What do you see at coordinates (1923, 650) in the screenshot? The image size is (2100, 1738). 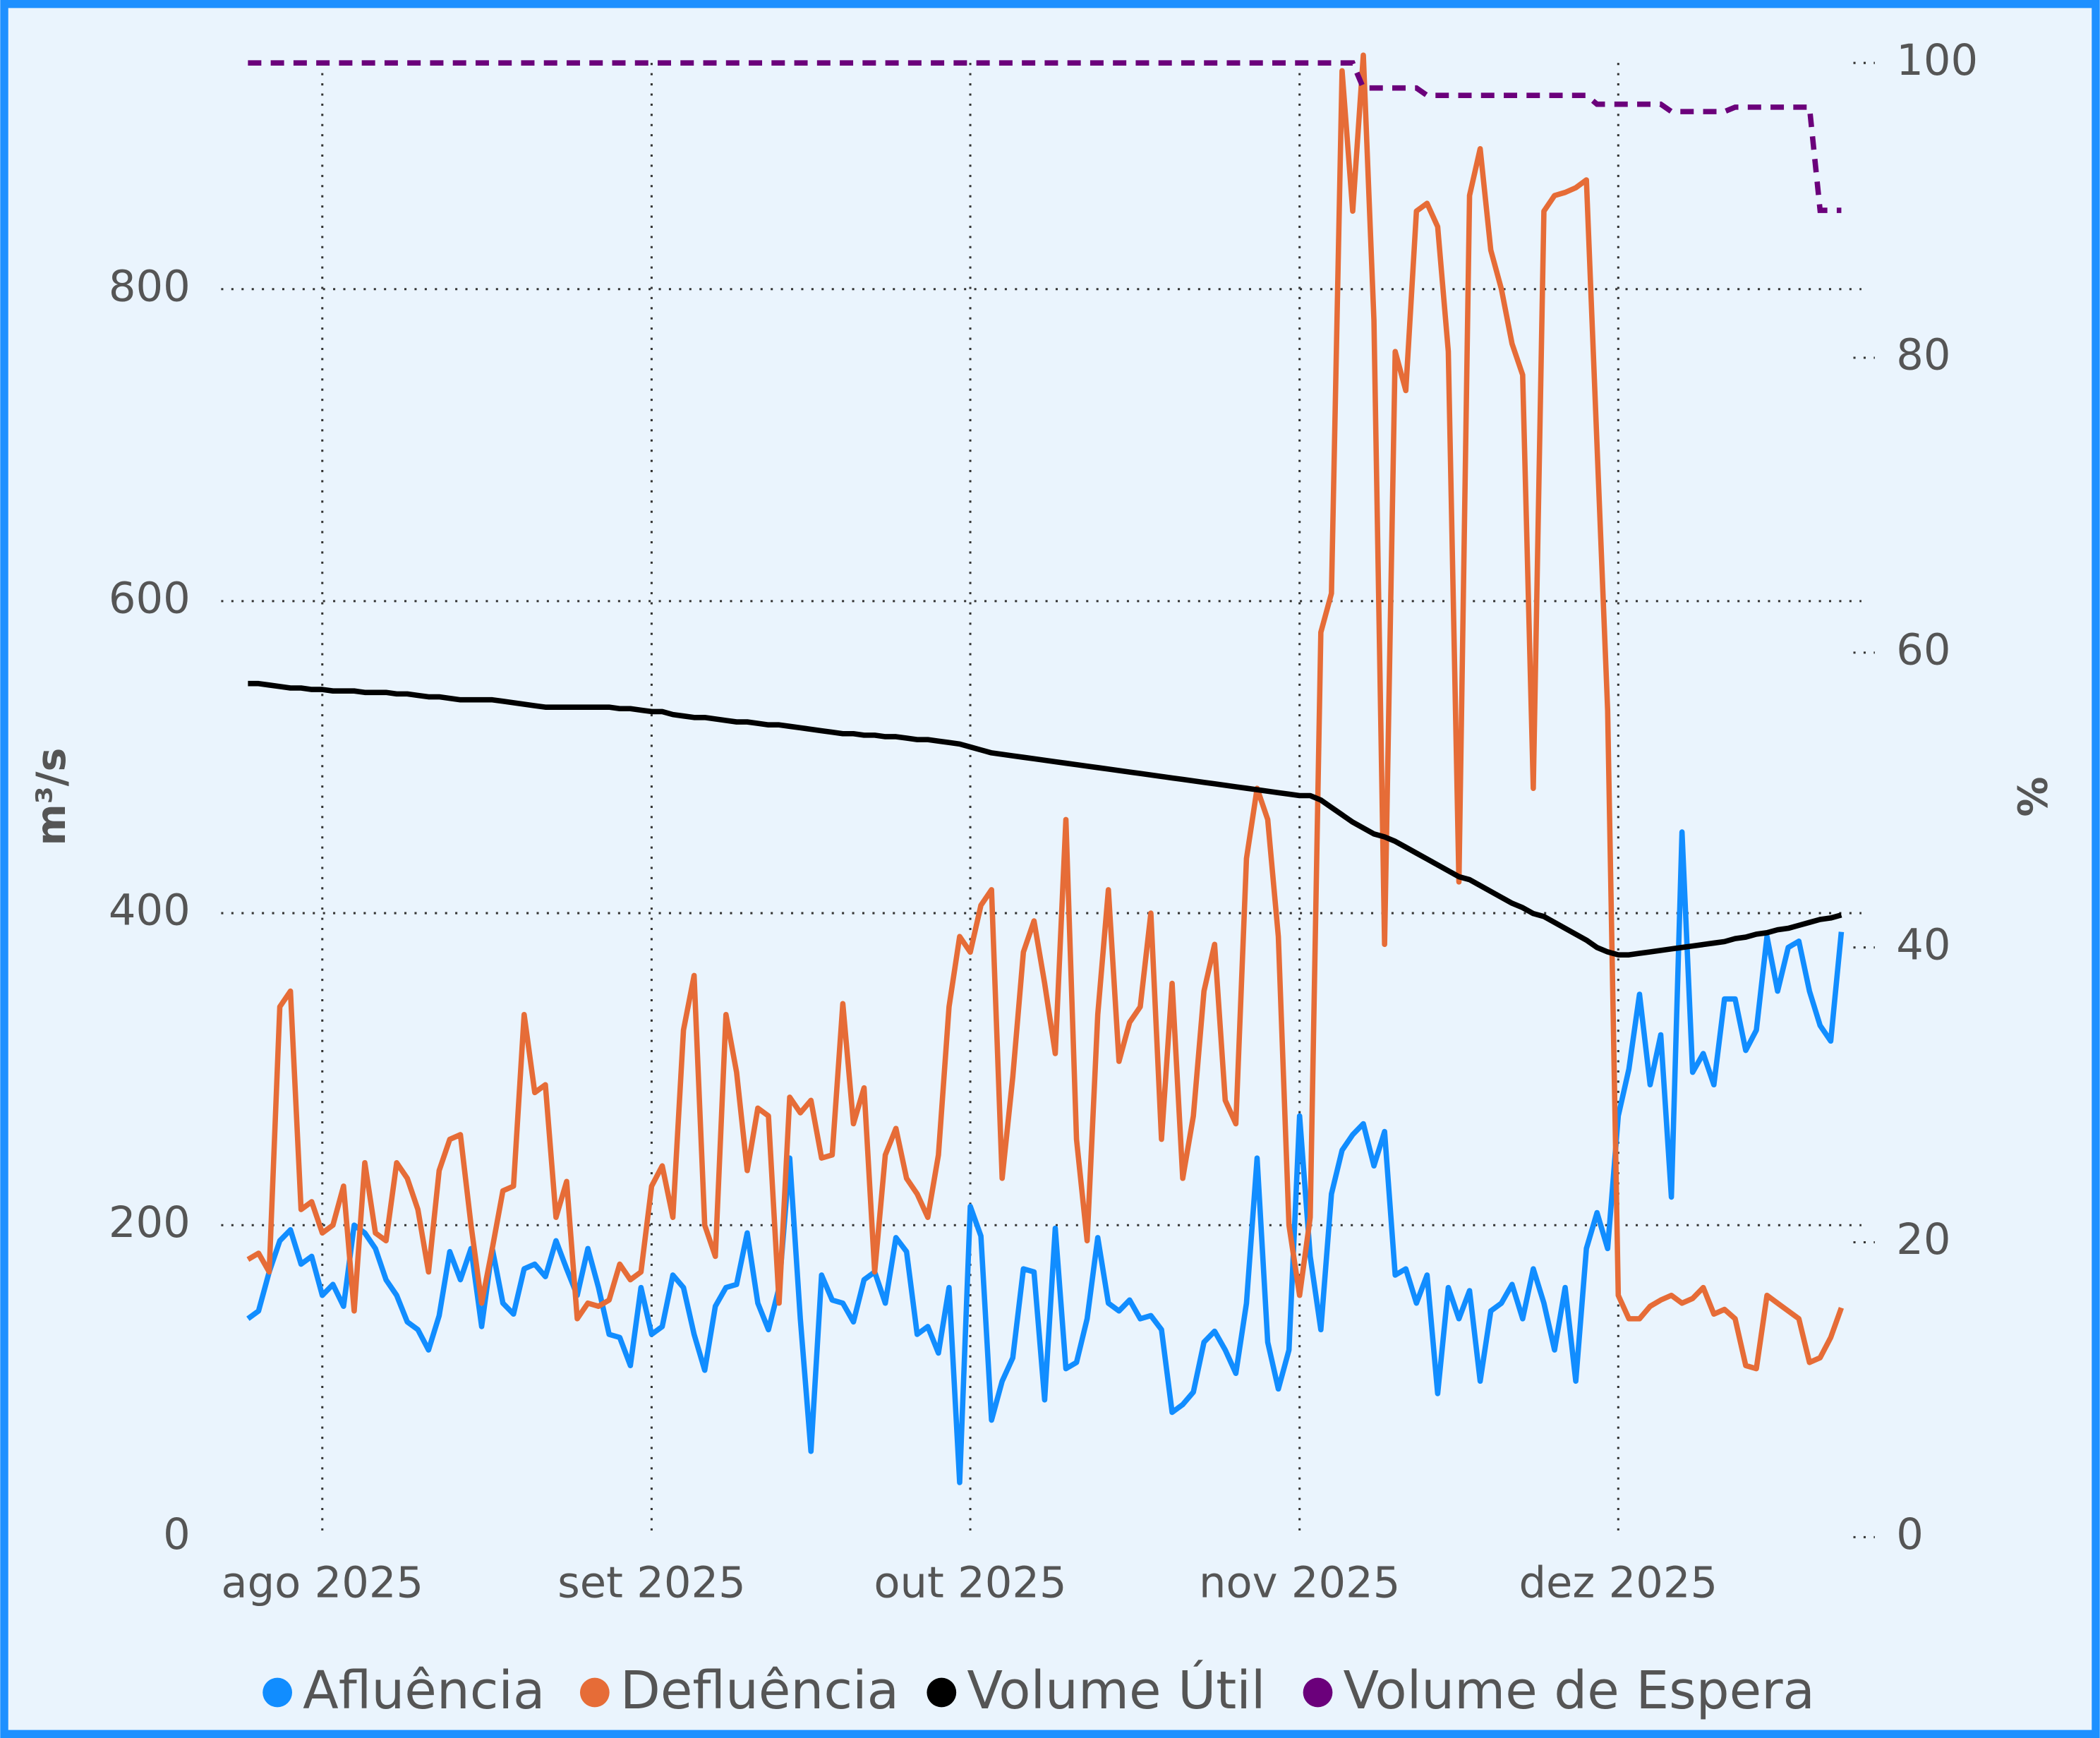 I see `y2-tick-label: 60` at bounding box center [1923, 650].